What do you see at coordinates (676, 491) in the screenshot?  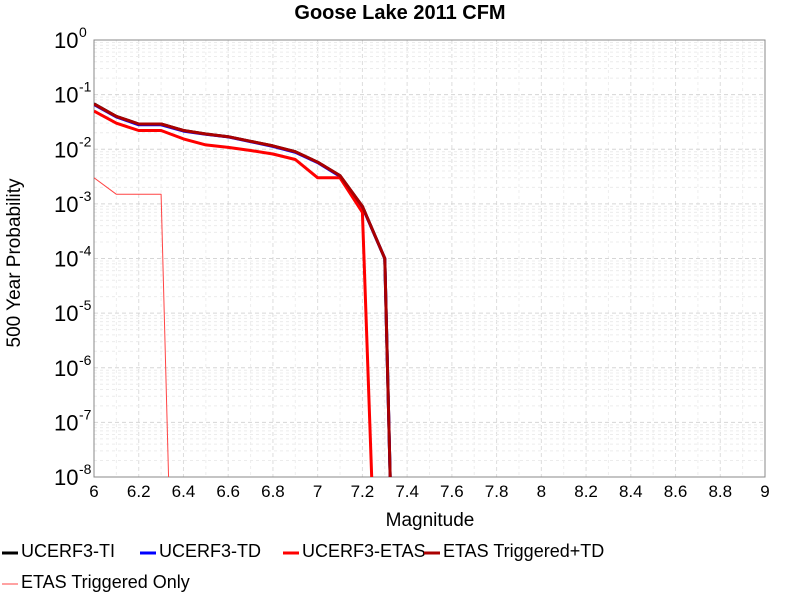 I see `x-tick-label: 8.6` at bounding box center [676, 491].